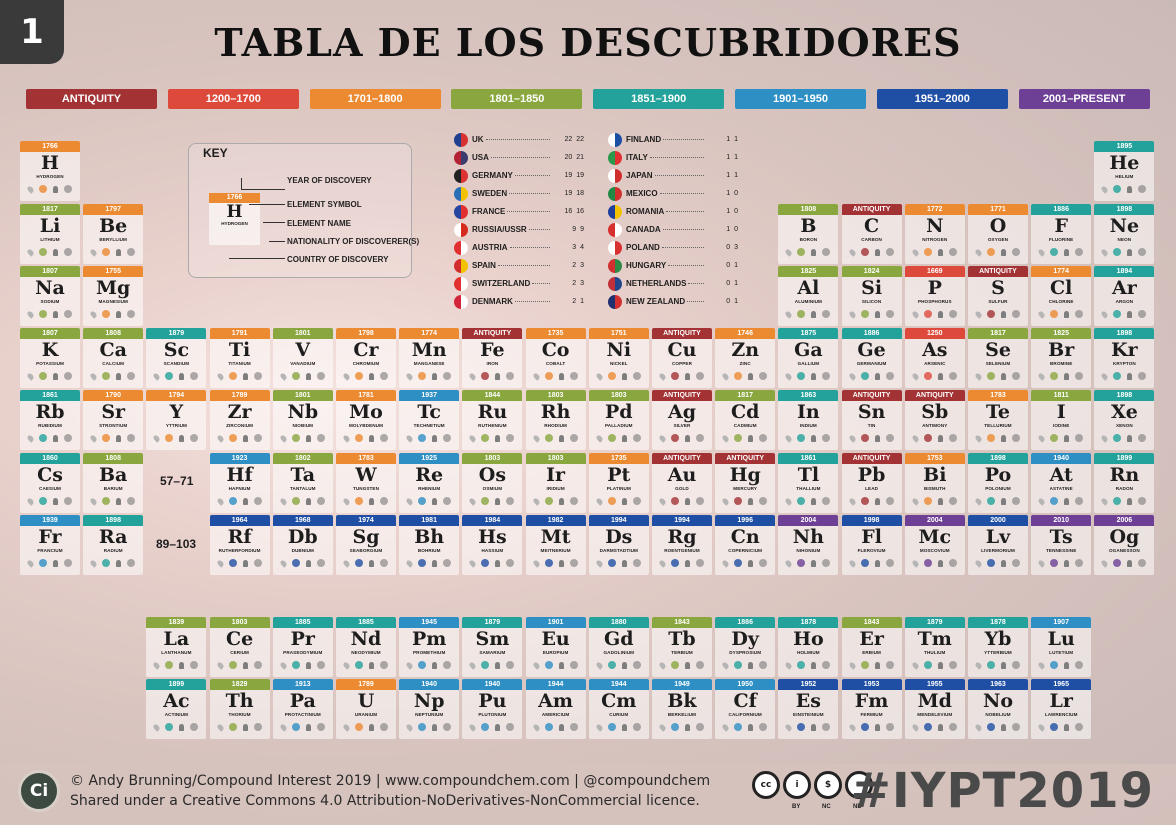 Image resolution: width=1176 pixels, height=825 pixels. Describe the element at coordinates (998, 301) in the screenshot. I see `element-name: SULFUR` at that location.